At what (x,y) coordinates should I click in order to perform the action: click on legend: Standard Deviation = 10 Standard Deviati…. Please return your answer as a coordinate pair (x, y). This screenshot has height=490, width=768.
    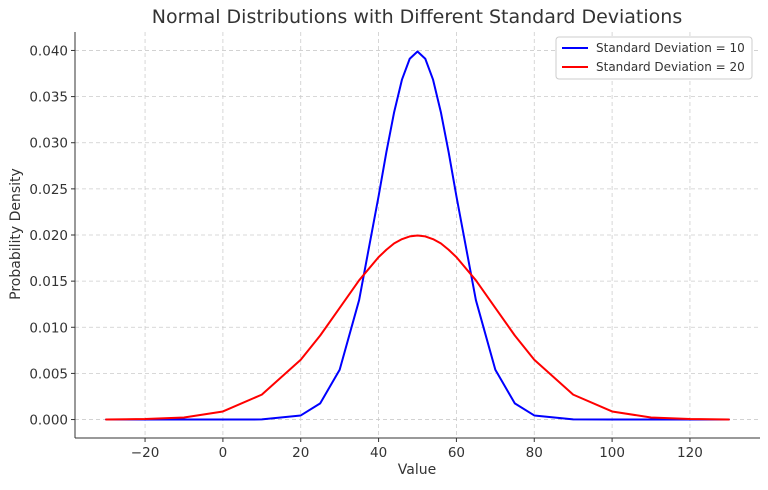
    Looking at the image, I should click on (654, 58).